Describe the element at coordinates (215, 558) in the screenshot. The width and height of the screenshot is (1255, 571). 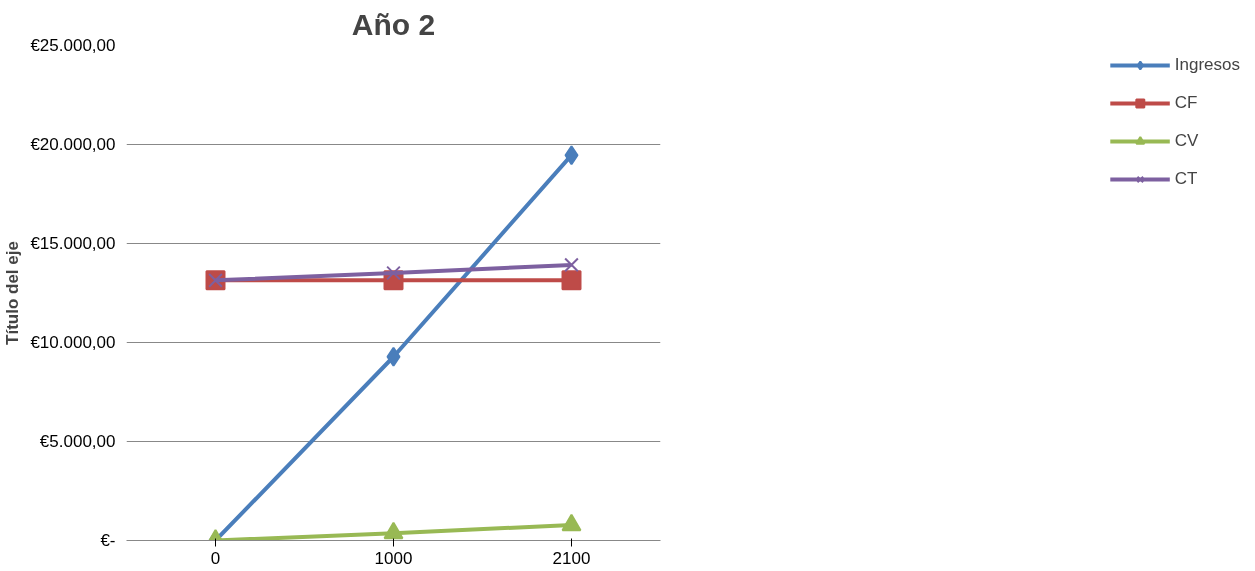
I see `x-tick-label: 0` at that location.